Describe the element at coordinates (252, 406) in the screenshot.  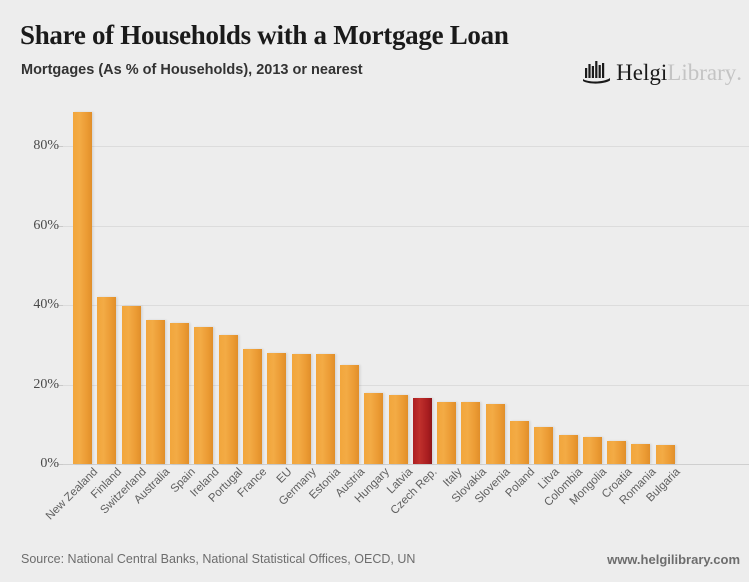
I see `bar-france` at that location.